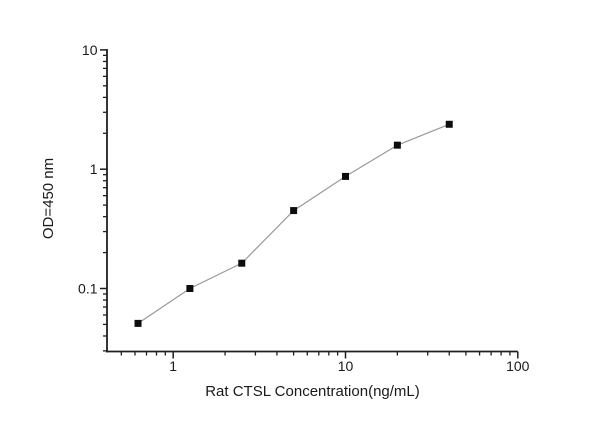 The height and width of the screenshot is (421, 600). I want to click on y-axis-title: OD=450 nm, so click(48, 198).